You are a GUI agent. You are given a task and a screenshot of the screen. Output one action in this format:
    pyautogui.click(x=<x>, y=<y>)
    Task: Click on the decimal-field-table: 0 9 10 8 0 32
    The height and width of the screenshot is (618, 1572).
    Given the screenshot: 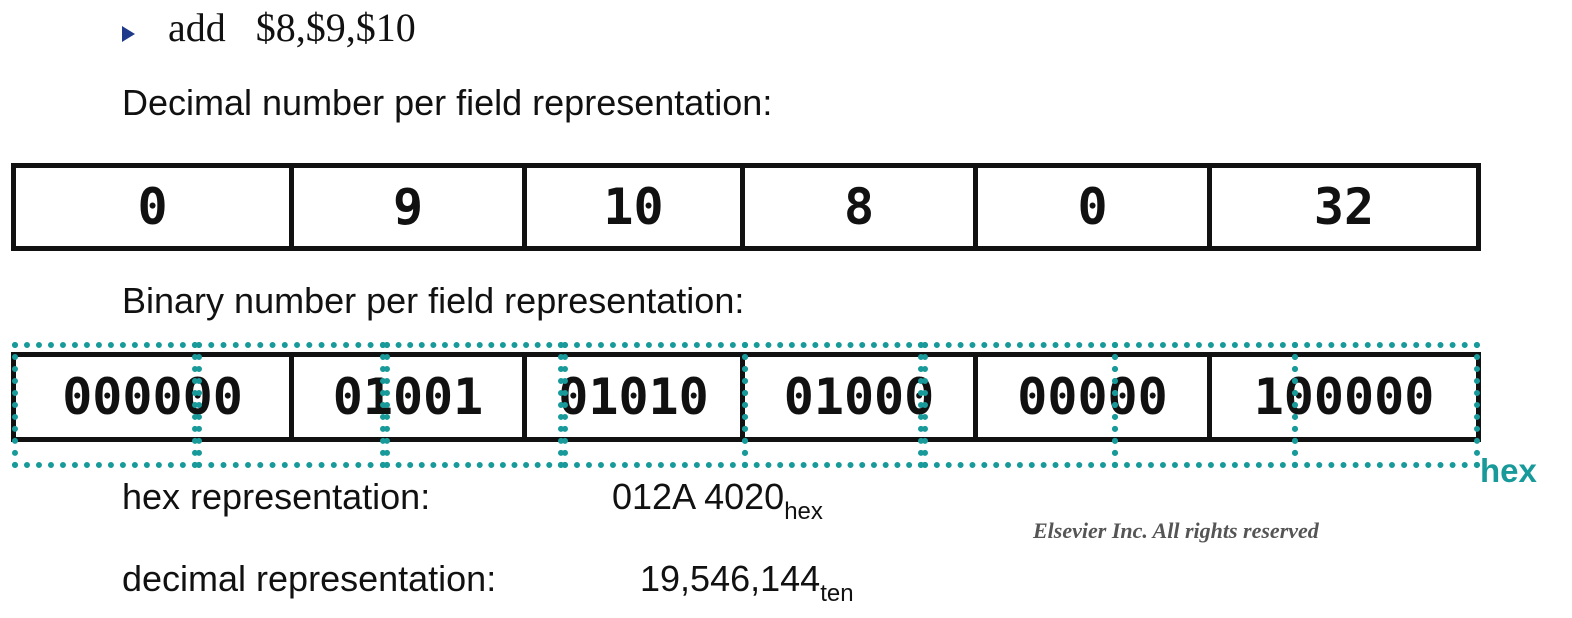 What is the action you would take?
    pyautogui.click(x=746, y=207)
    